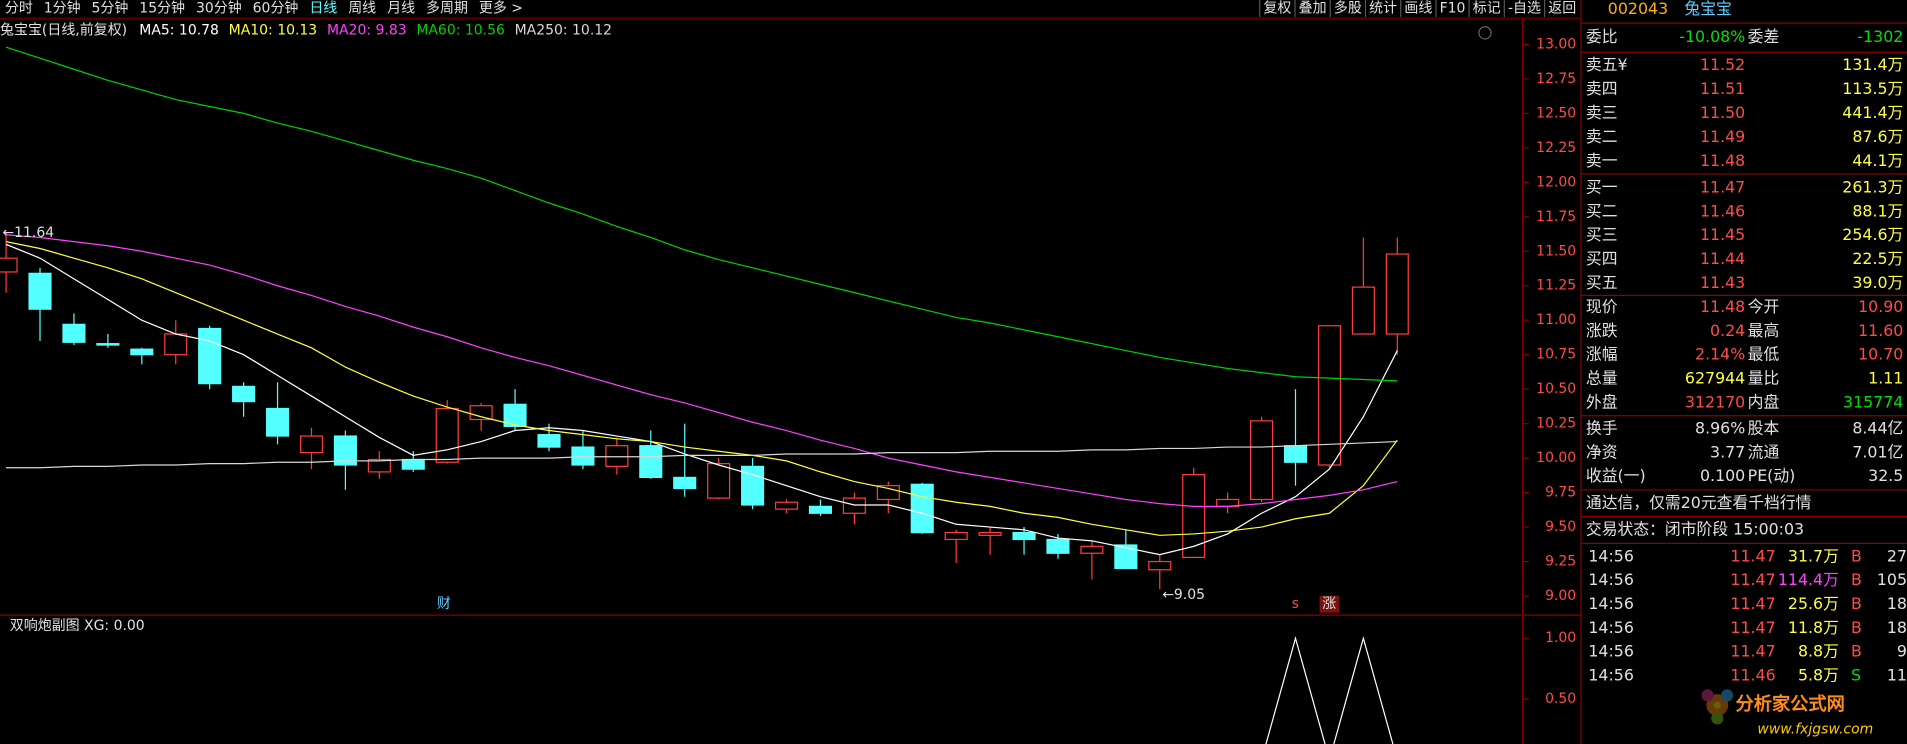 Image resolution: width=1907 pixels, height=744 pixels. What do you see at coordinates (1602, 112) in the screenshot?
I see `book-label: 卖三` at bounding box center [1602, 112].